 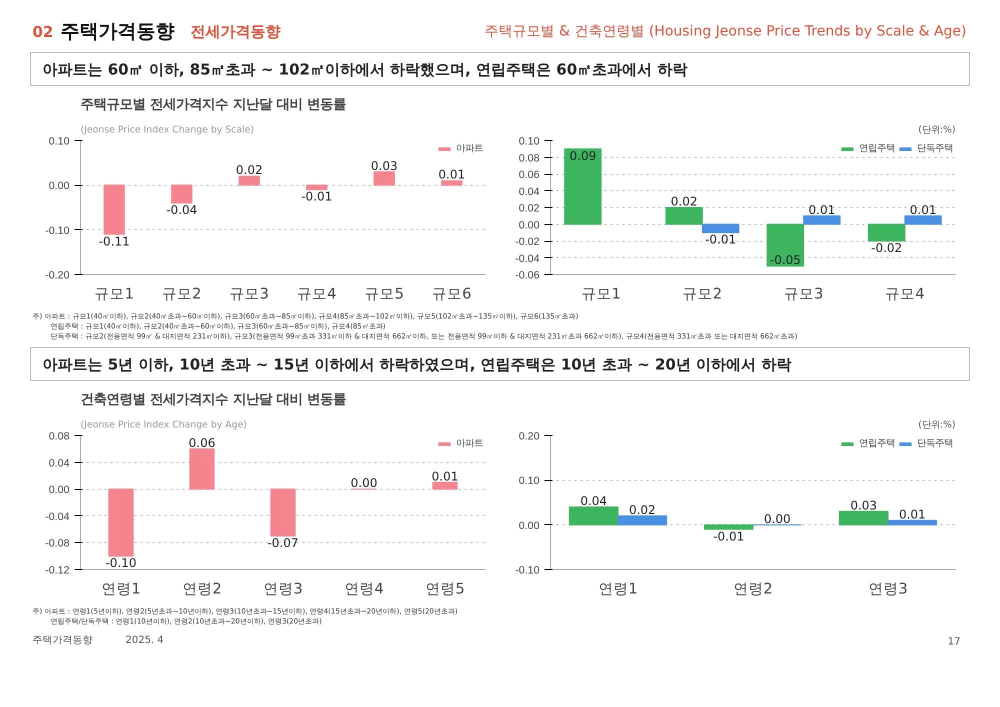 What do you see at coordinates (527, 276) in the screenshot?
I see `y-tick-label: -0.06` at bounding box center [527, 276].